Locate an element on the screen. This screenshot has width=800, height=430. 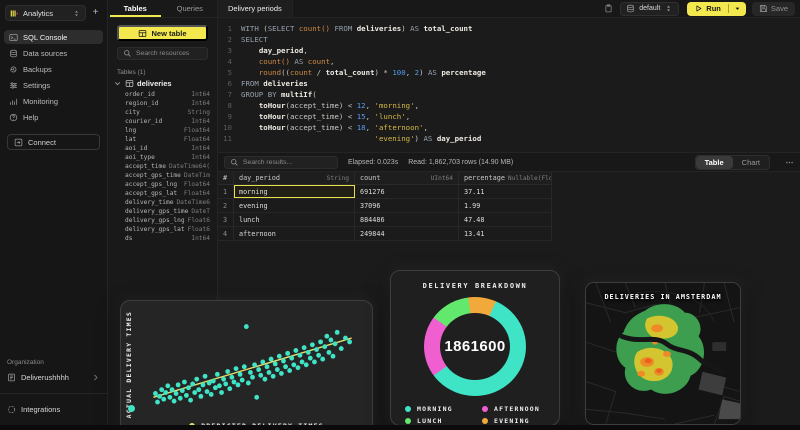
result-row: 3 lunch 884486 47.48 is located at coordinates (385, 220).